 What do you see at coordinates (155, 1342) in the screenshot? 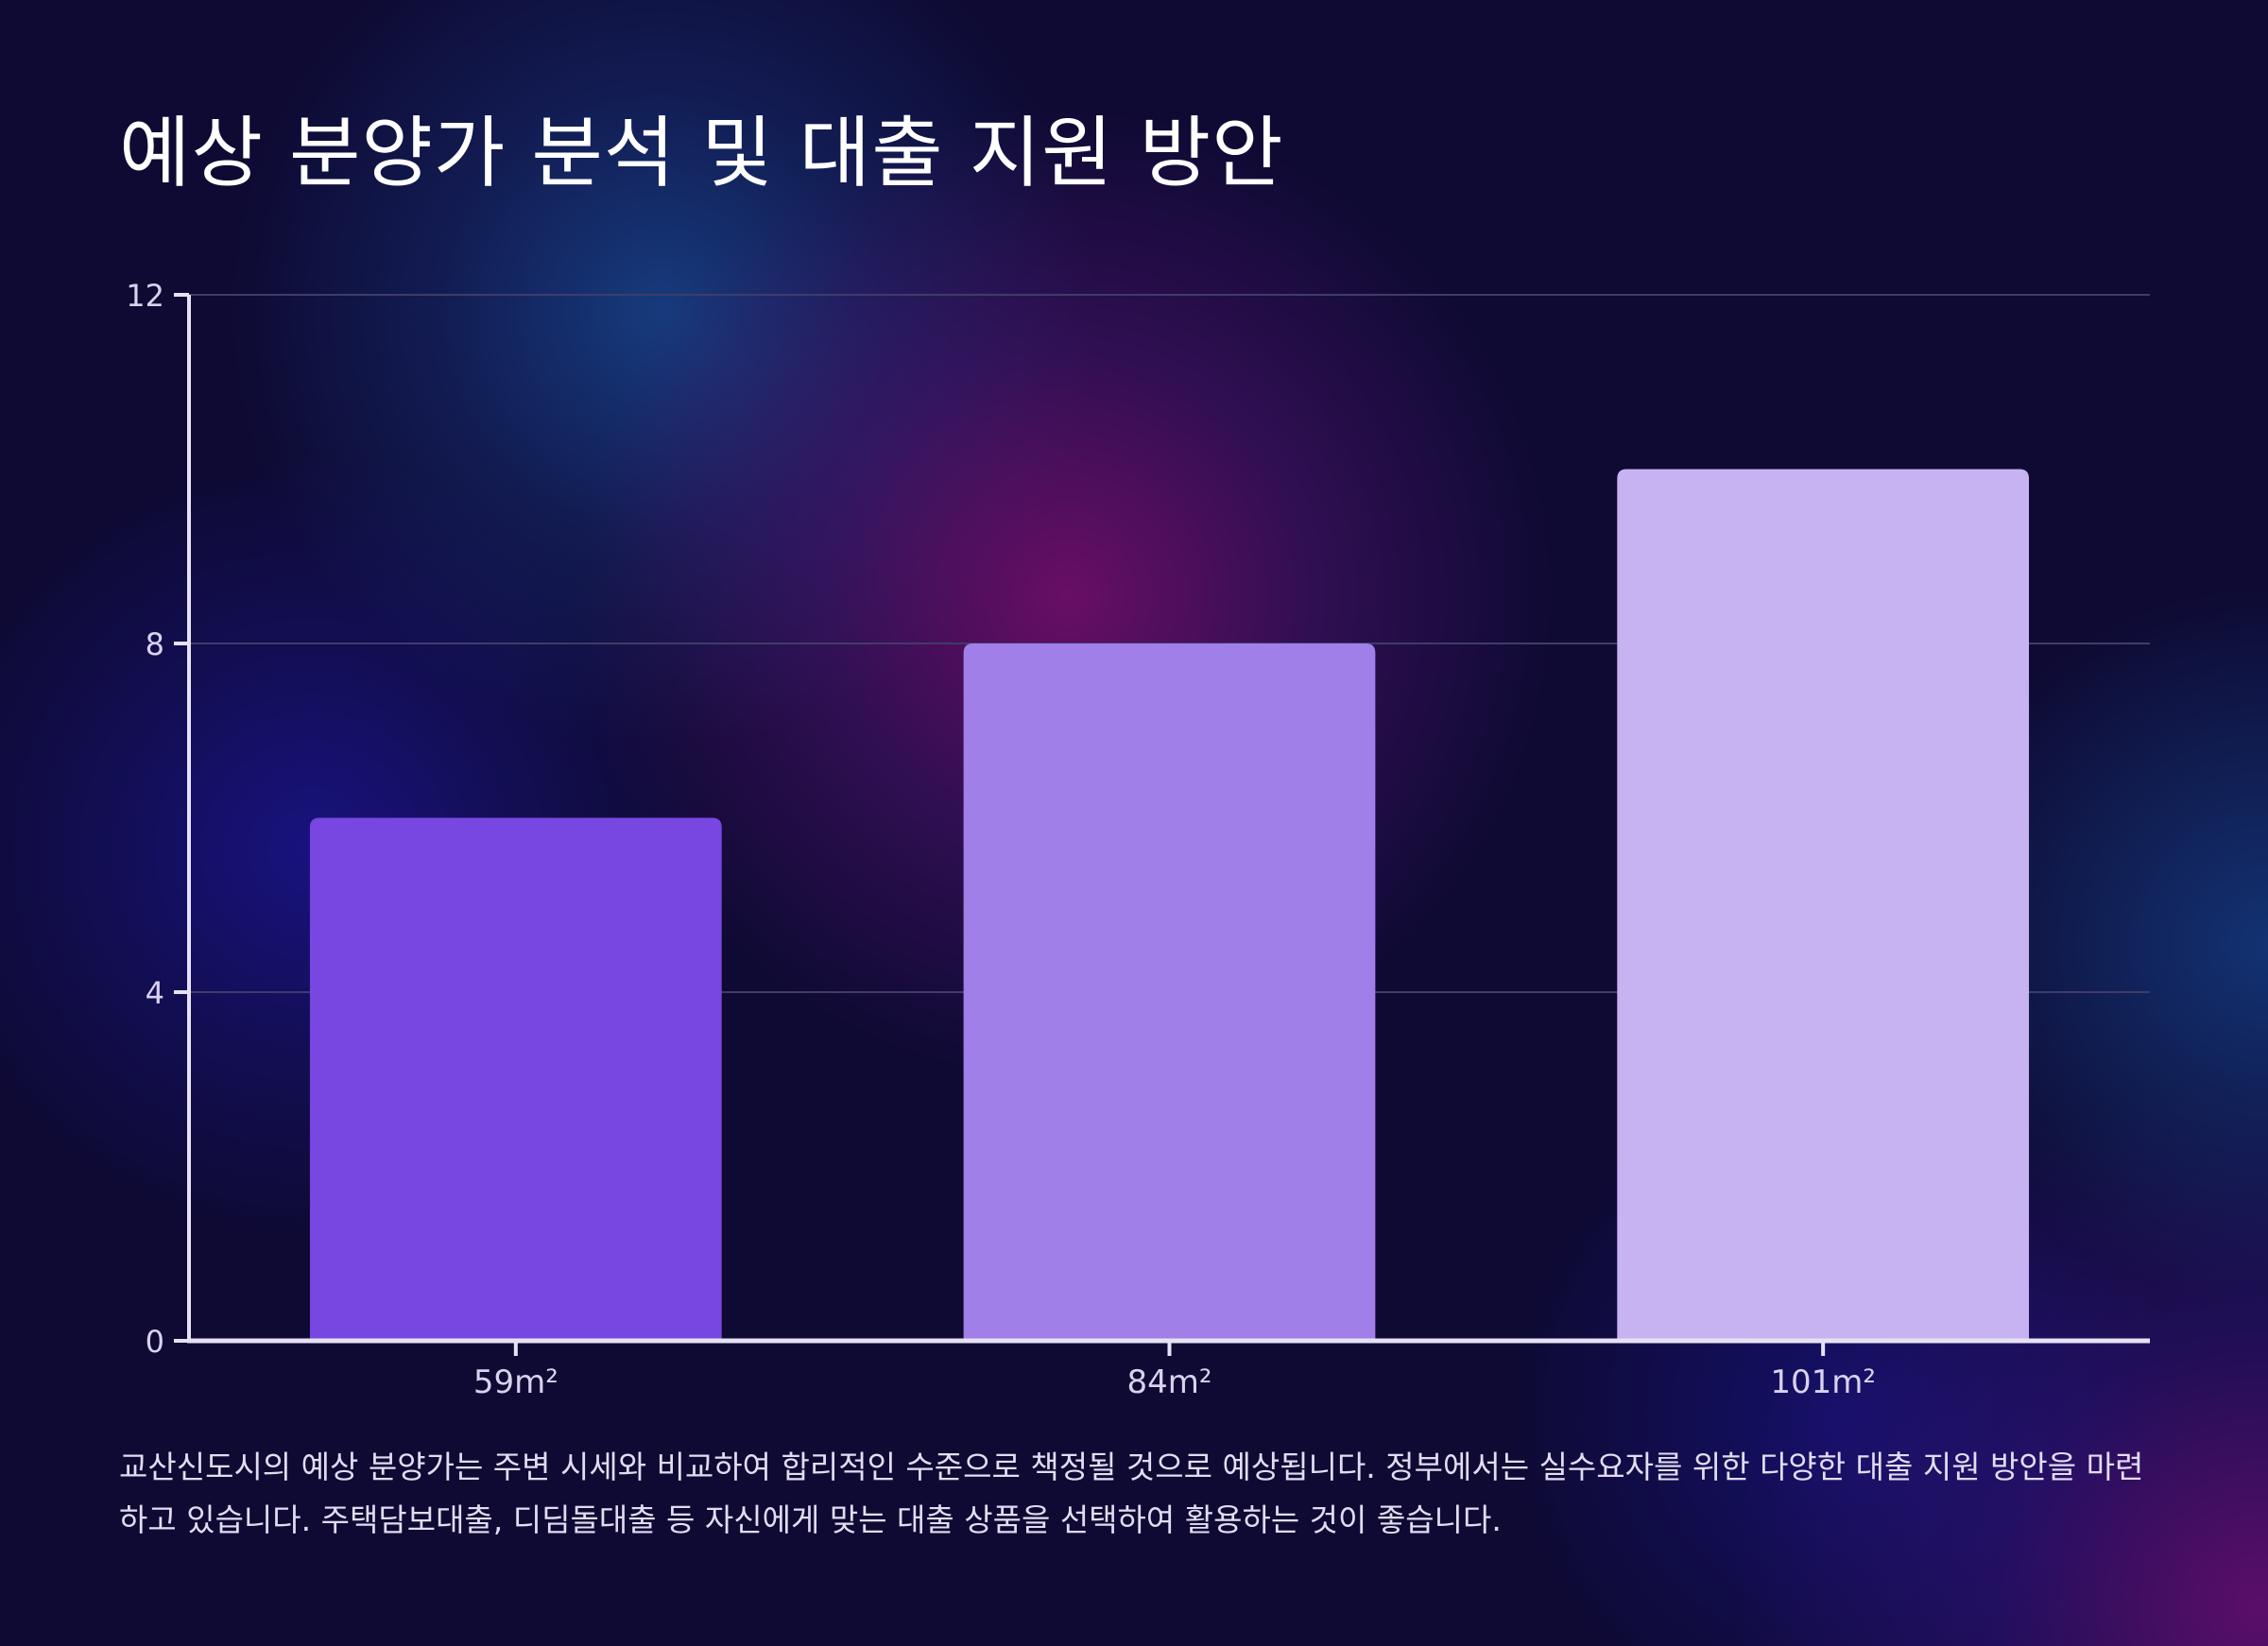
I see `y-tick-label: 0` at bounding box center [155, 1342].